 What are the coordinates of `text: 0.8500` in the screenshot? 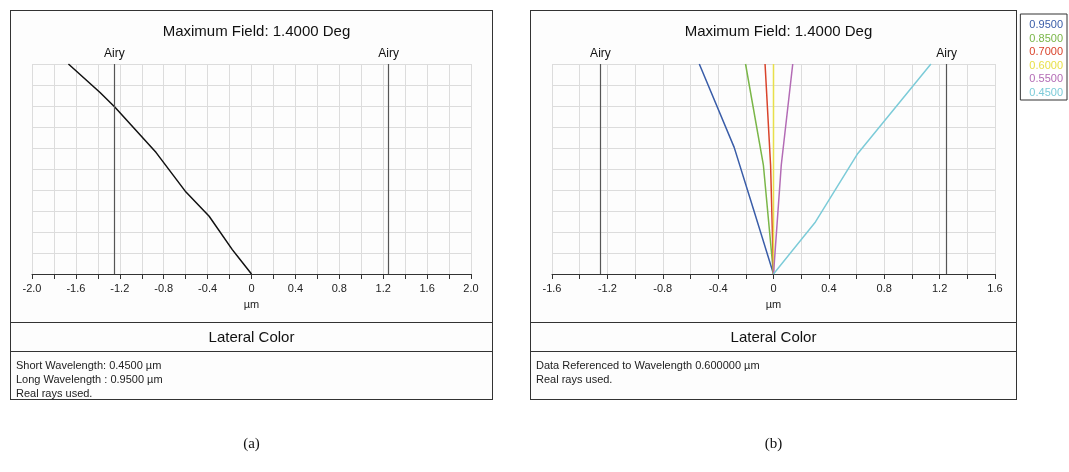 It's located at (1046, 37).